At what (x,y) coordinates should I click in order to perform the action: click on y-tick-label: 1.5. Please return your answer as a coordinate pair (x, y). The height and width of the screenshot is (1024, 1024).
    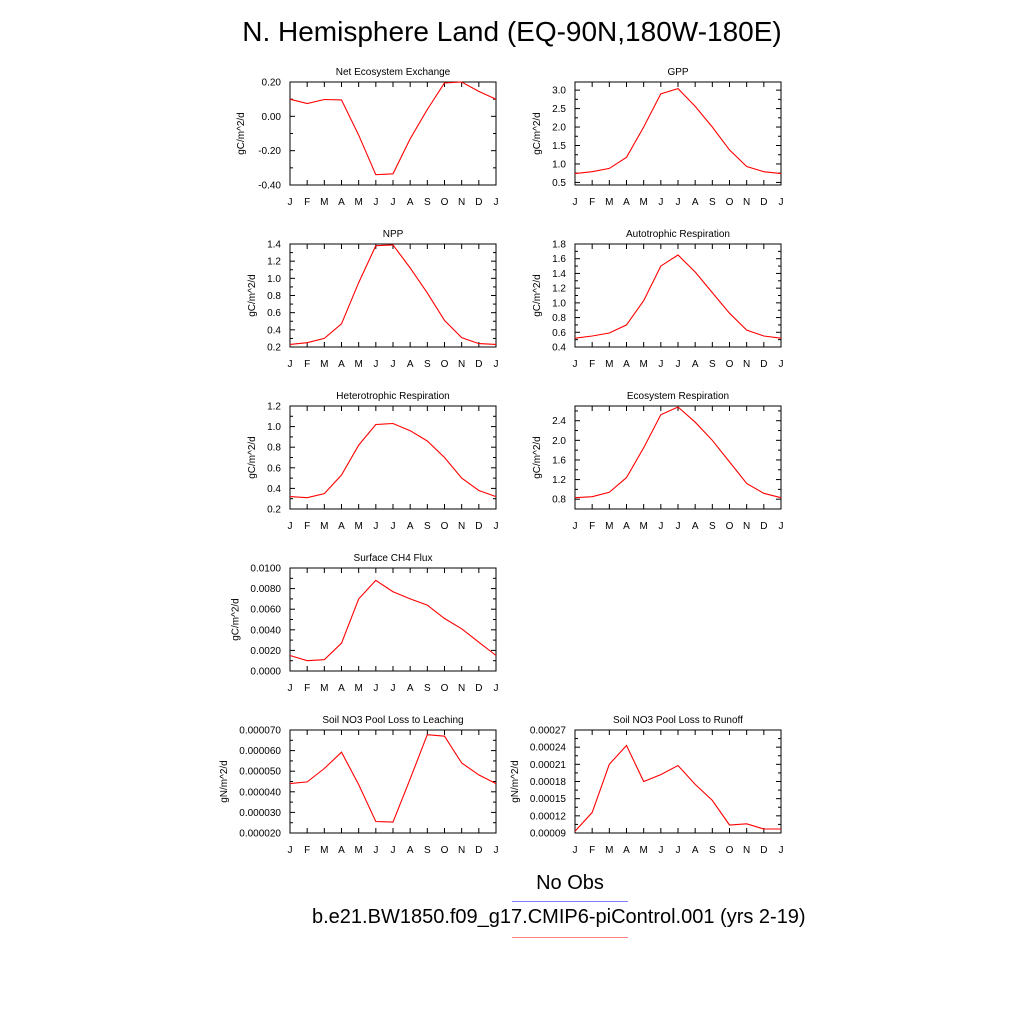
    Looking at the image, I should click on (559, 146).